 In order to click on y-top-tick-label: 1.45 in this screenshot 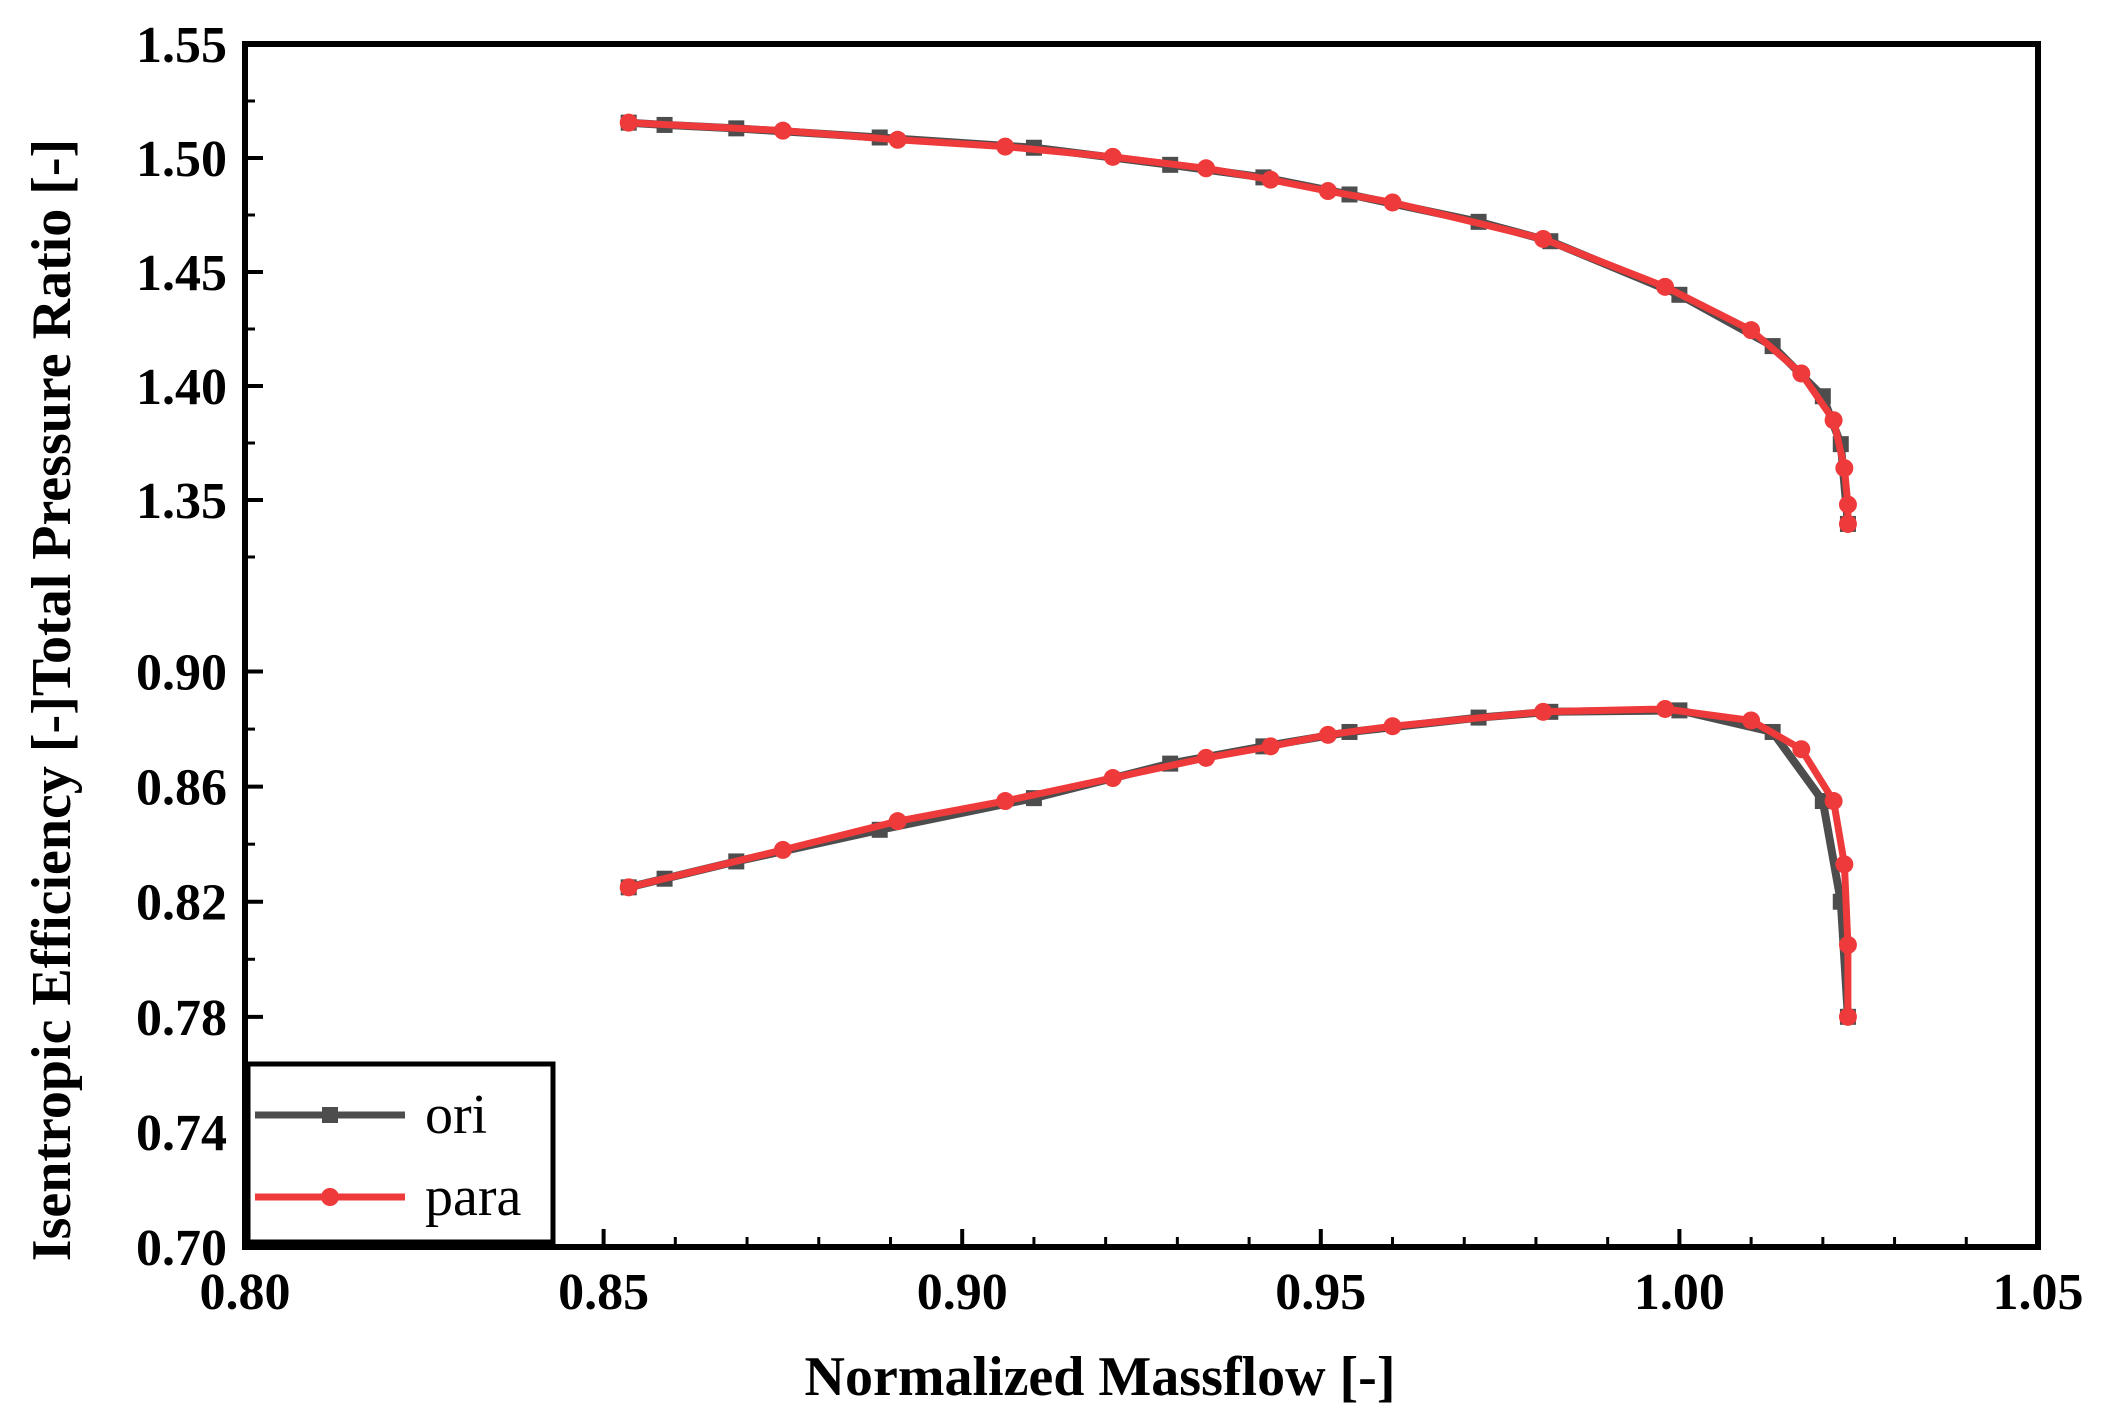, I will do `click(181, 273)`.